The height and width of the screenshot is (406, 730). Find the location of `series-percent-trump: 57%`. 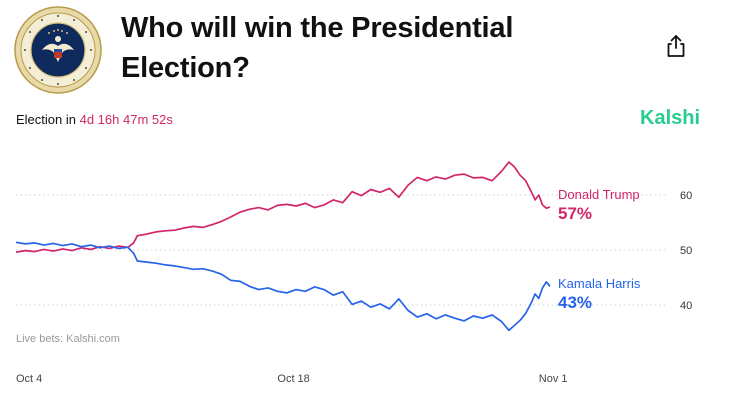

series-percent-trump: 57% is located at coordinates (575, 213).